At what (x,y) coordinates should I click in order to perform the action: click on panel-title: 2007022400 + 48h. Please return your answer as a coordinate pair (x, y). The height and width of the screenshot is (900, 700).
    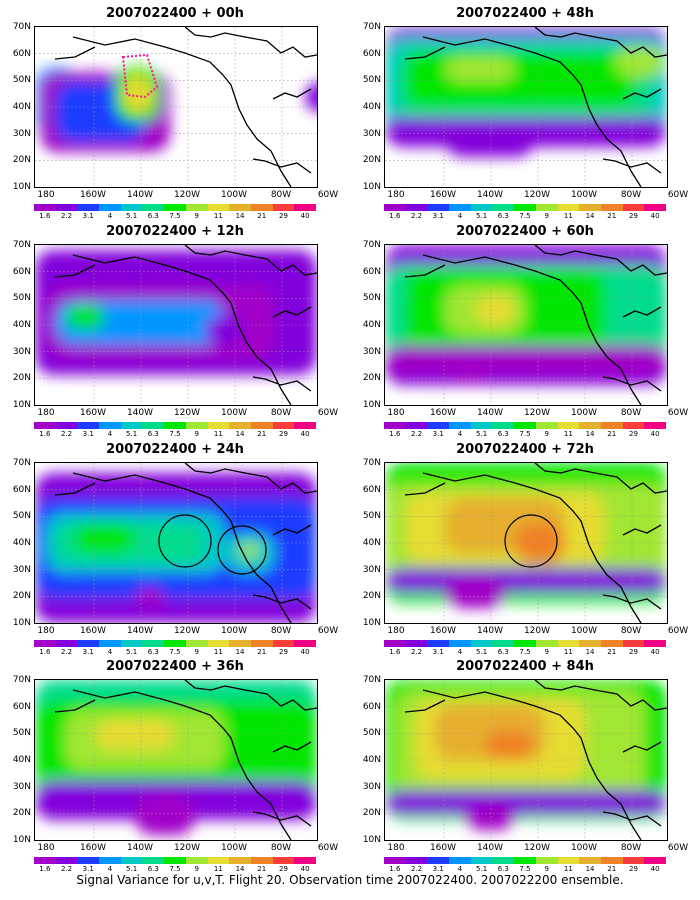
    Looking at the image, I should click on (525, 13).